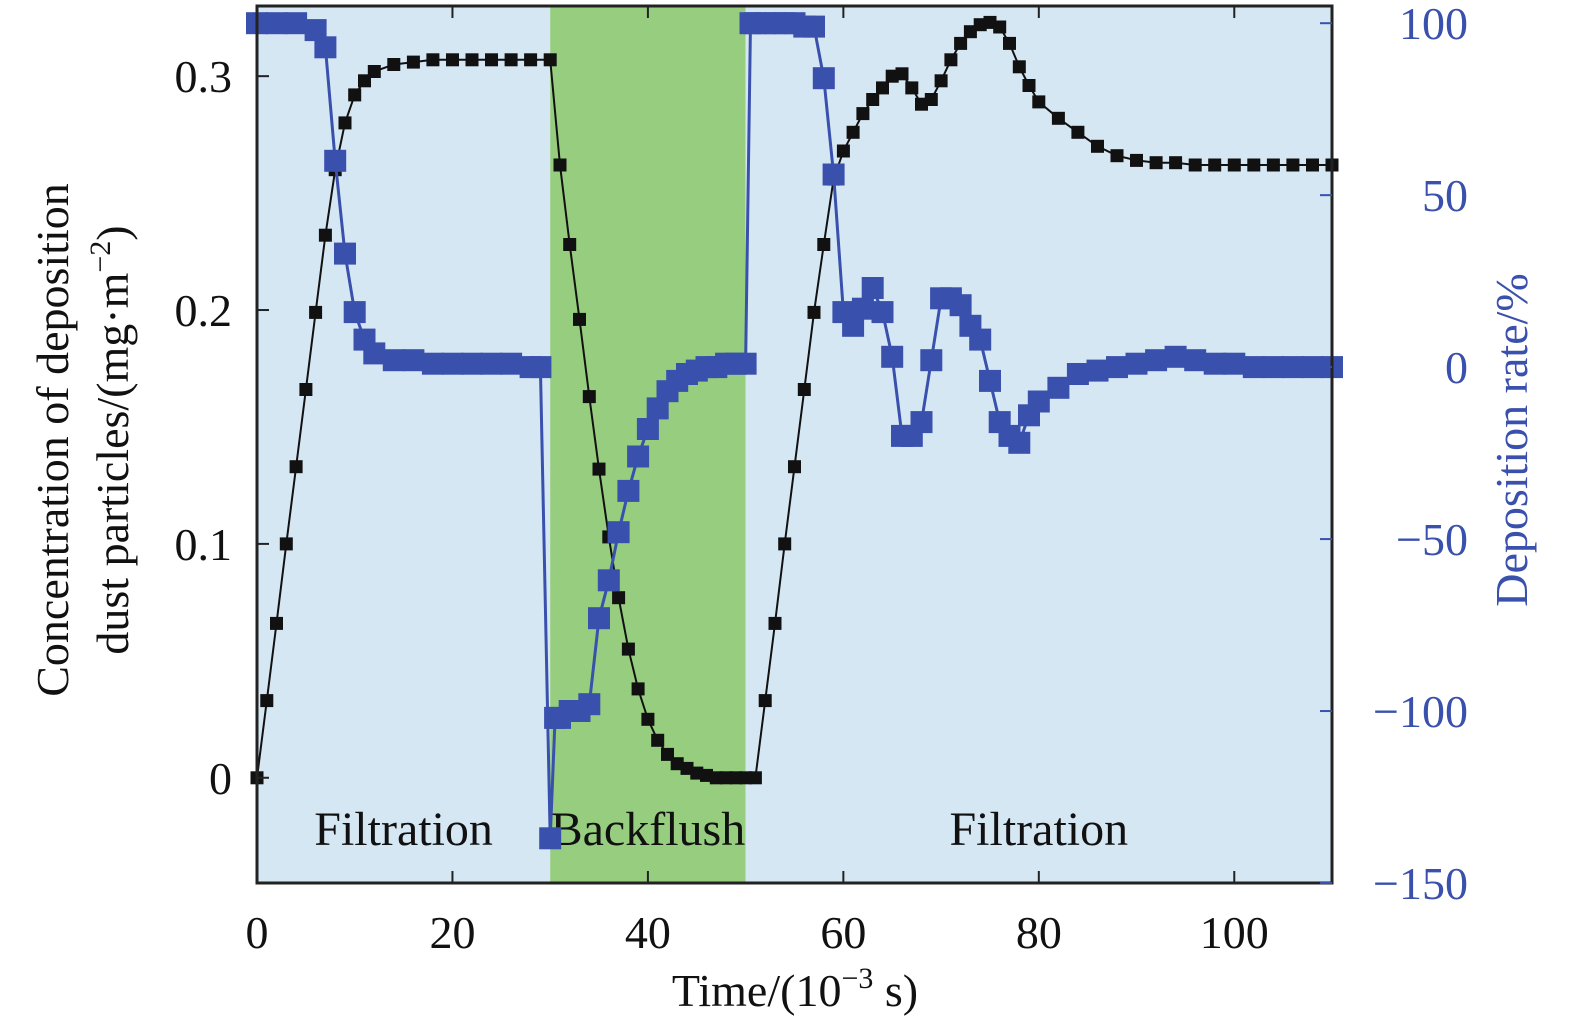 Image resolution: width=1575 pixels, height=1028 pixels. What do you see at coordinates (403, 829) in the screenshot?
I see `region-label-0: Filtration` at bounding box center [403, 829].